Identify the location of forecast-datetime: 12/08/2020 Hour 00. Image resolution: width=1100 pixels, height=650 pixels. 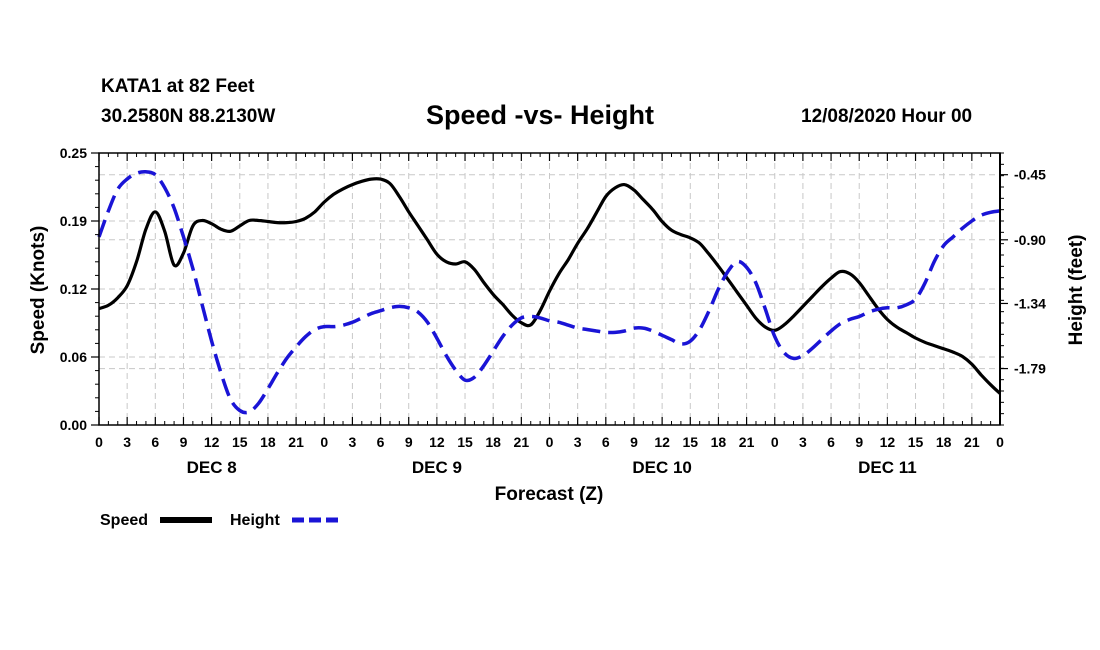
(887, 116).